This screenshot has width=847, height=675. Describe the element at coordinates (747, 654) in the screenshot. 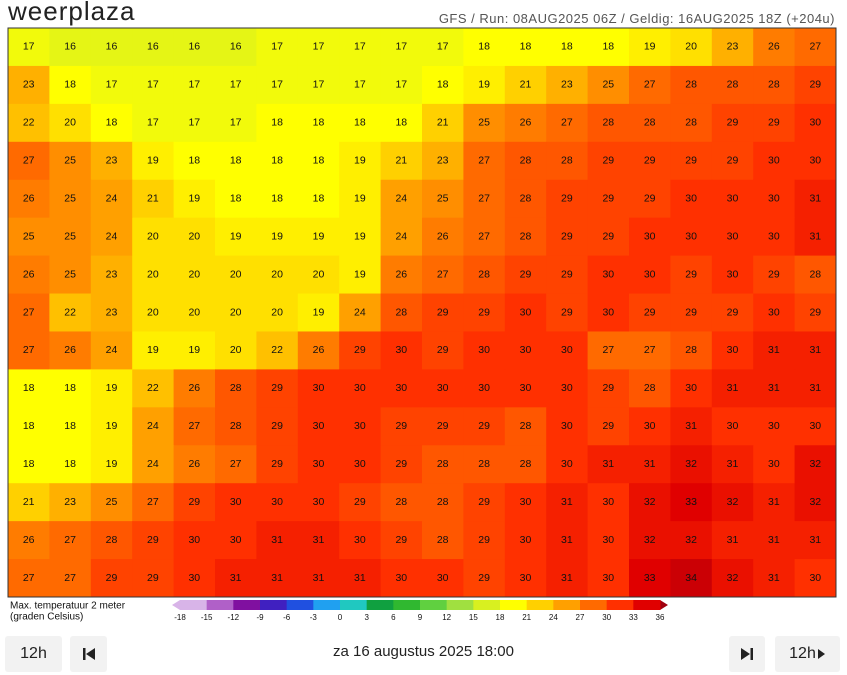

I see `next-button` at that location.